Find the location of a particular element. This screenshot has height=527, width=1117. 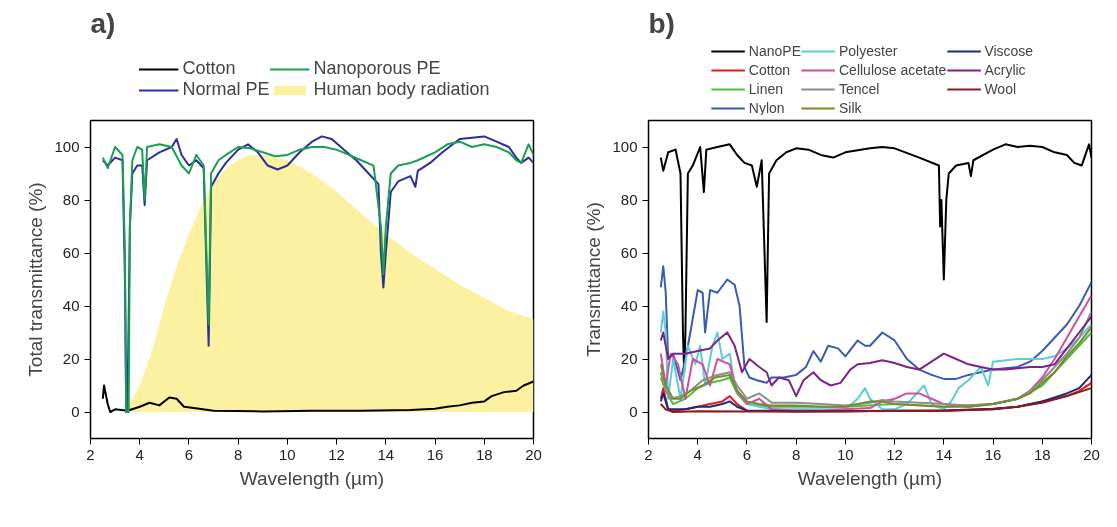

legend-label: Nylon is located at coordinates (766, 107).